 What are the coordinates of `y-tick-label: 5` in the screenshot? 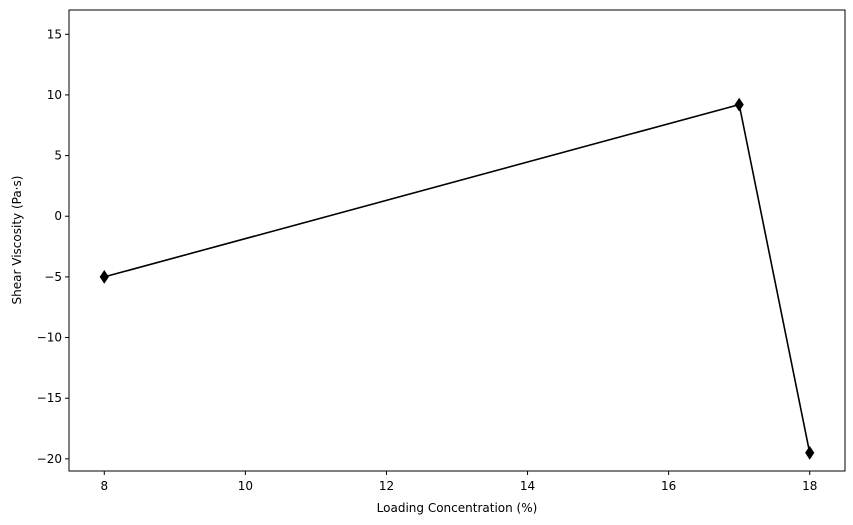 It's located at (58, 156).